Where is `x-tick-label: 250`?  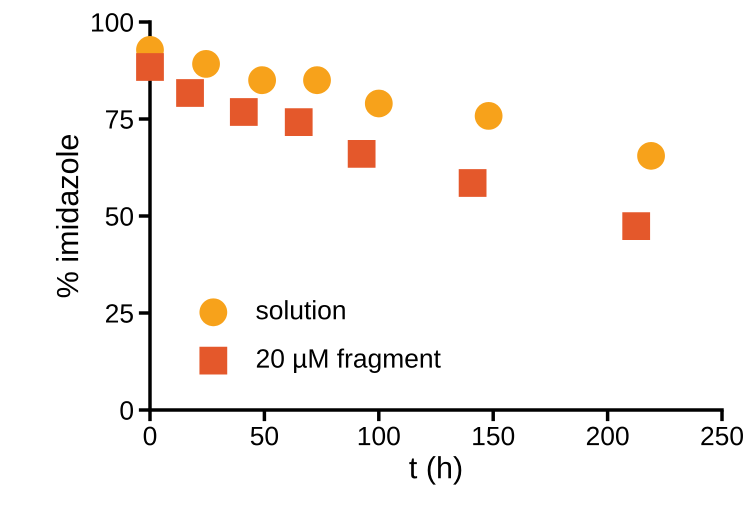 x-tick-label: 250 is located at coordinates (722, 436).